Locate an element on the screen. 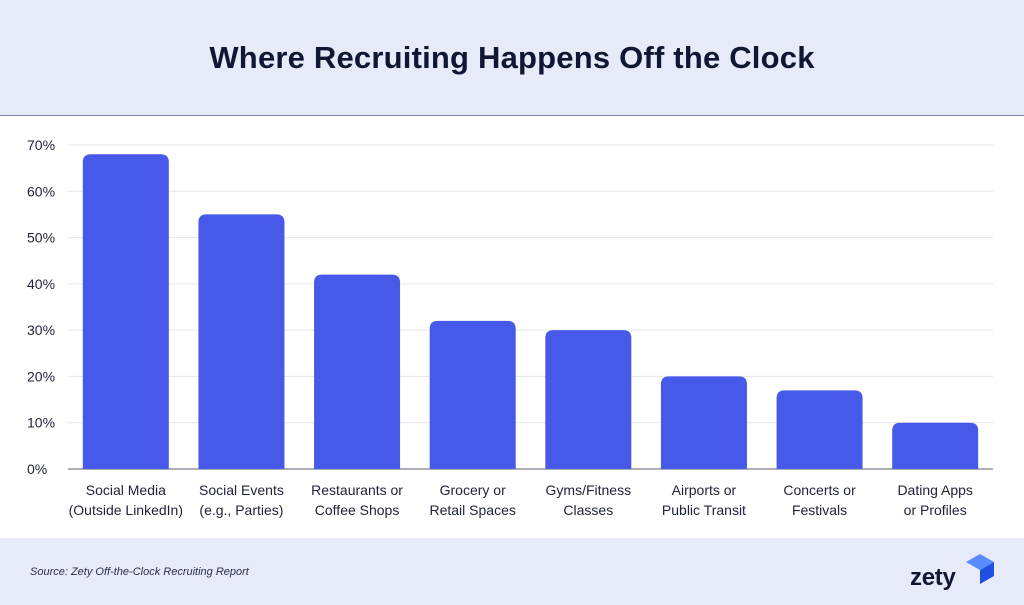  logo-wordmark: zety is located at coordinates (933, 577).